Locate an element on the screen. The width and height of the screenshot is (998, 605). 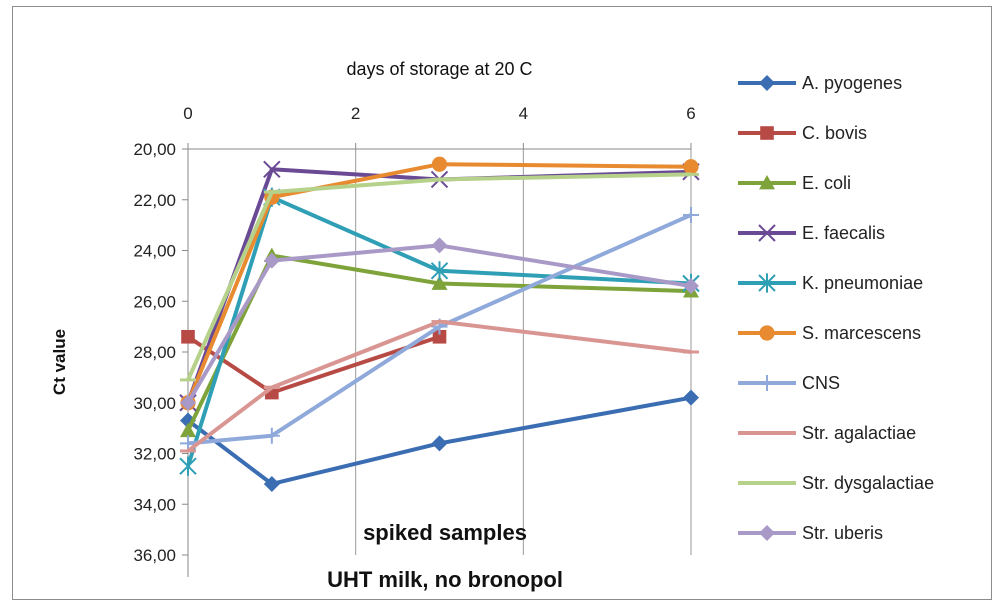
series-str-agalactiae is located at coordinates (439, 386).